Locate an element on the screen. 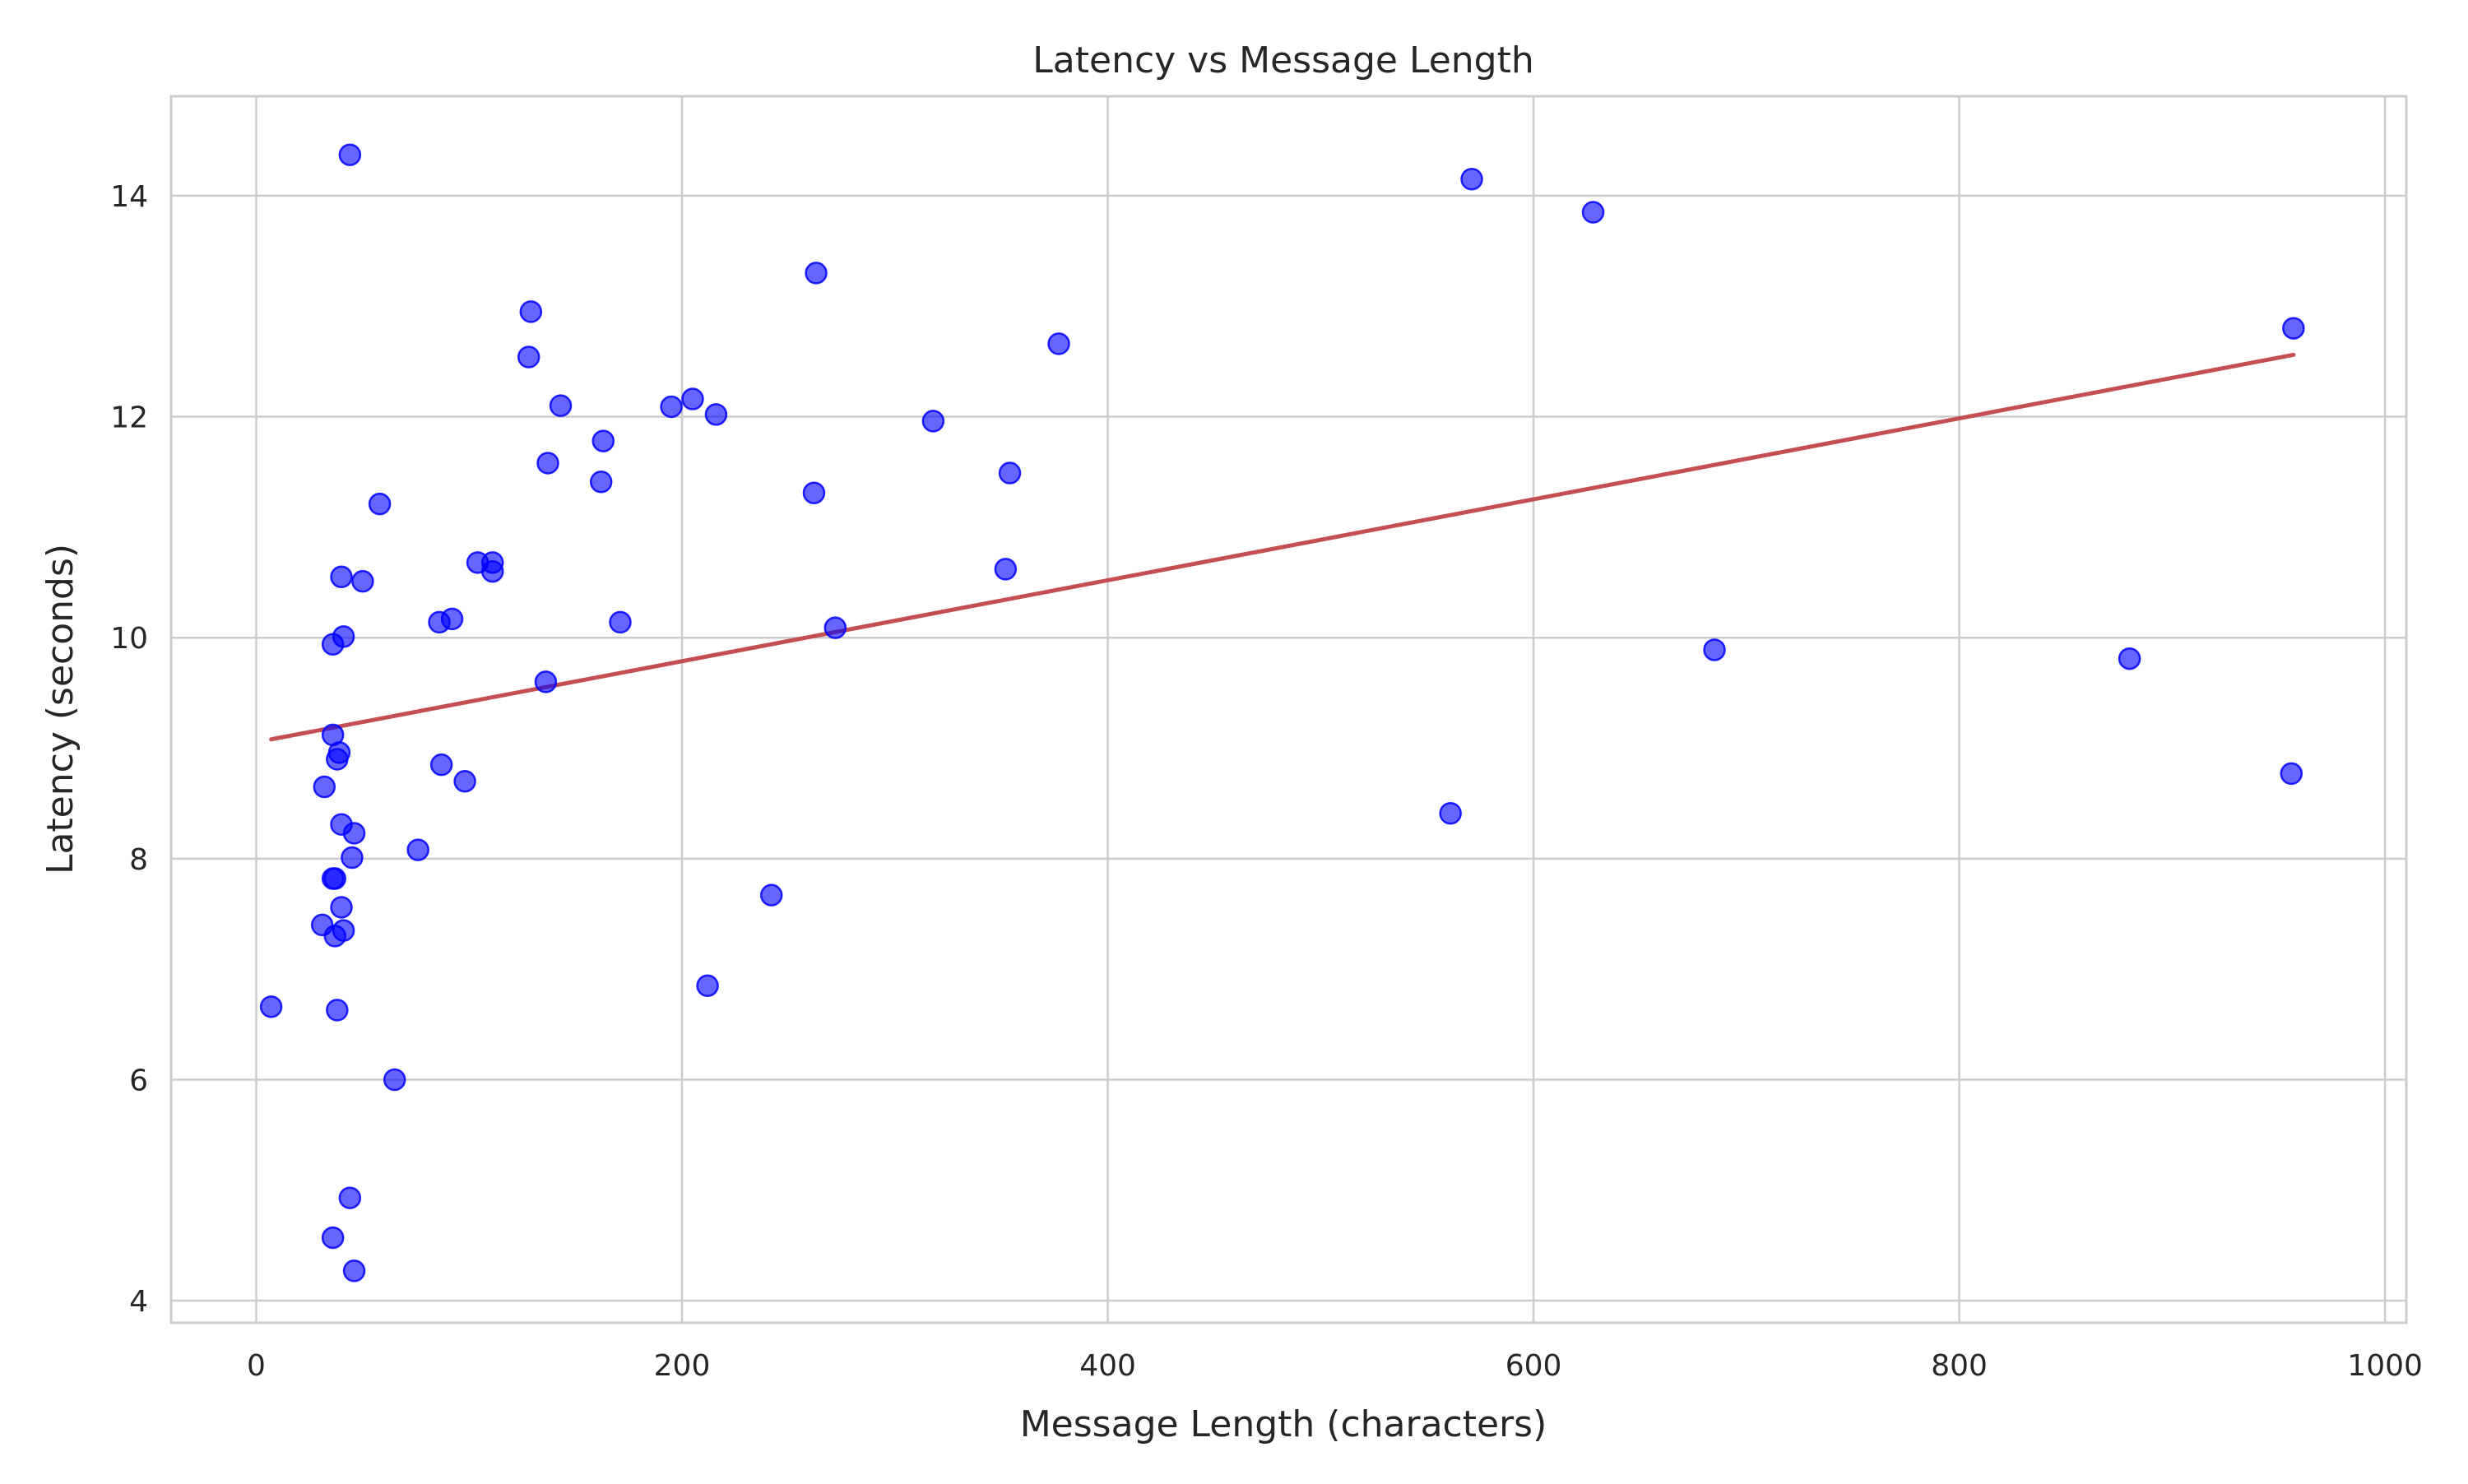 This screenshot has width=2468, height=1484. x-tick-label: 400 is located at coordinates (1107, 1366).